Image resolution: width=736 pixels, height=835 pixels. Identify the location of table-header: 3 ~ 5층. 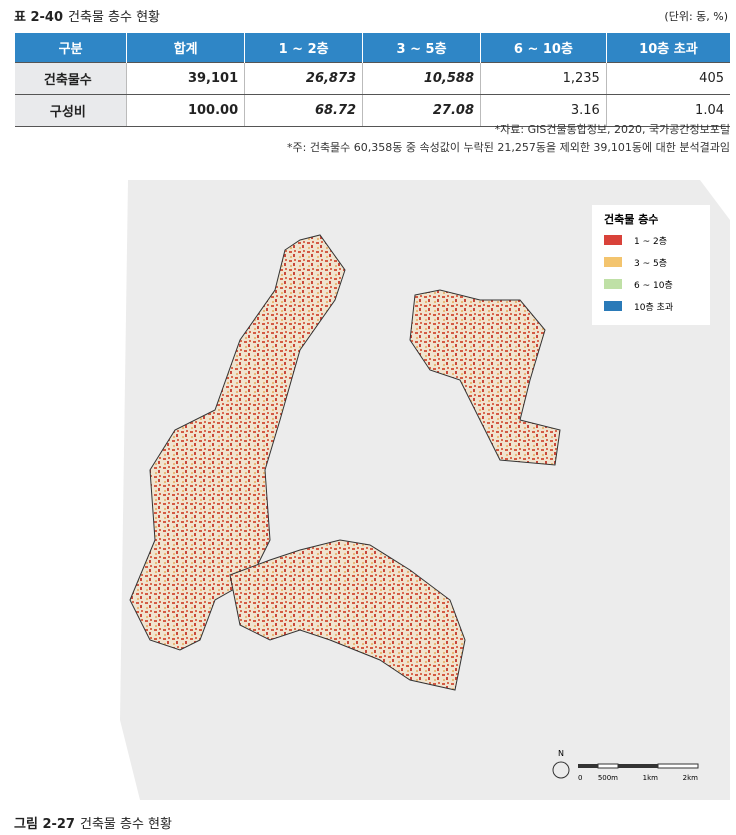
(421, 48).